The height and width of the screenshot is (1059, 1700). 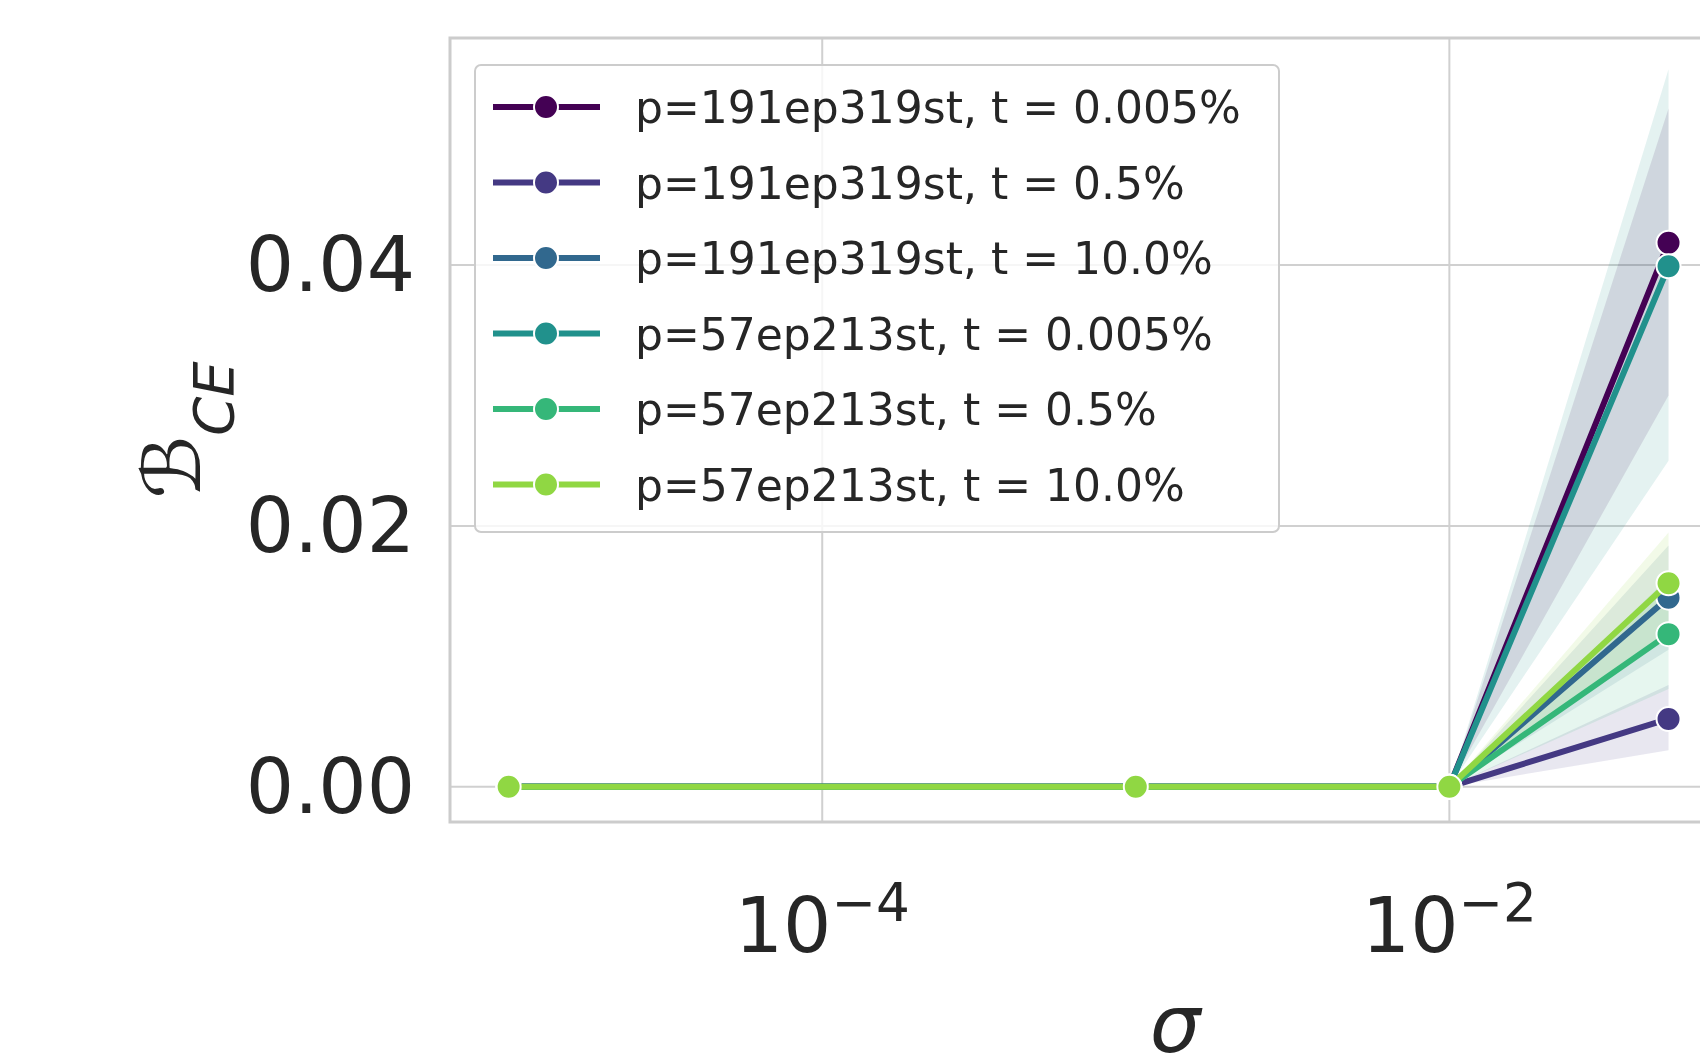 What do you see at coordinates (1449, 921) in the screenshot?
I see `x-tick-label: 10$^{−2}$` at bounding box center [1449, 921].